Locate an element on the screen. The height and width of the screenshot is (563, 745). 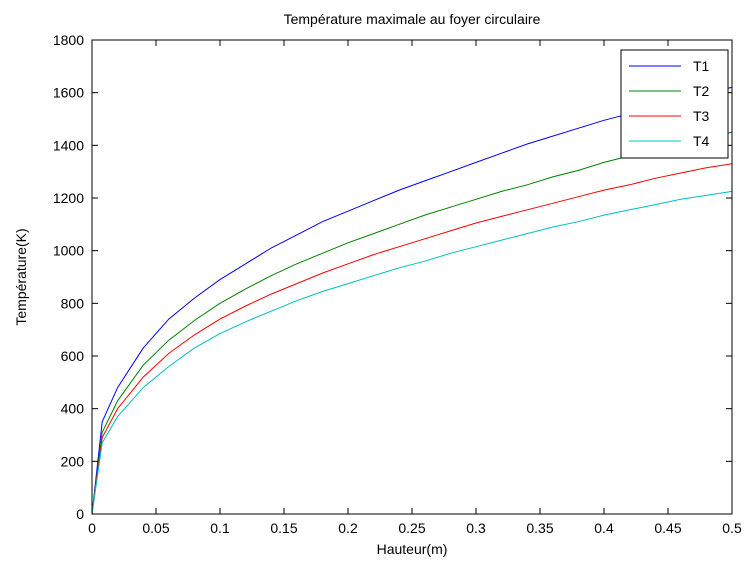
y-tick-label: 200 is located at coordinates (73, 461).